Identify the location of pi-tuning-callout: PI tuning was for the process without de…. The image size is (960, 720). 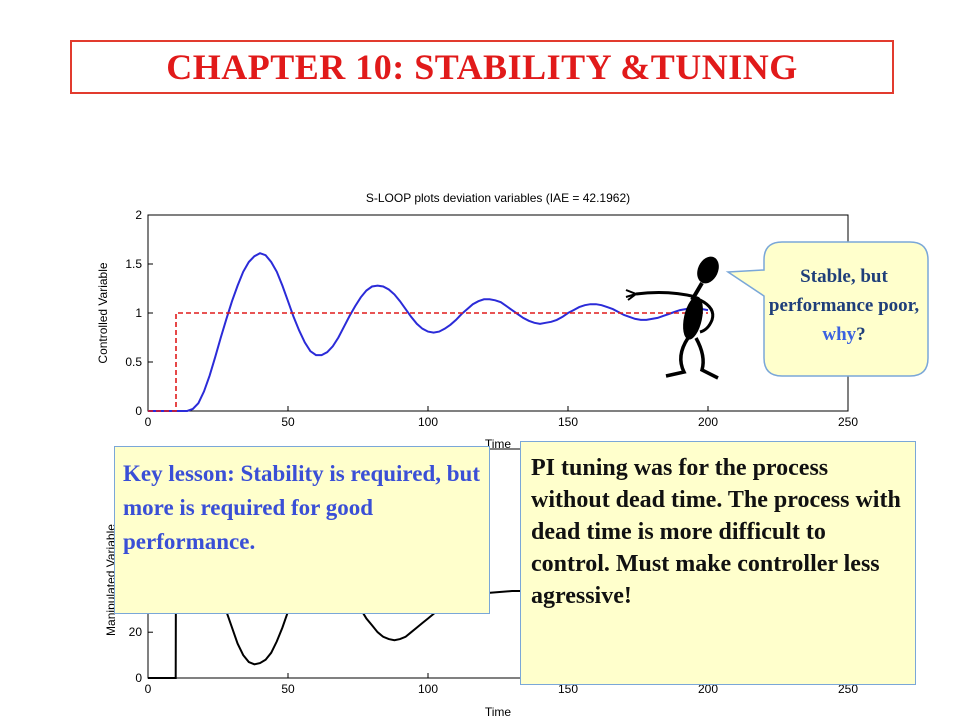
(718, 563).